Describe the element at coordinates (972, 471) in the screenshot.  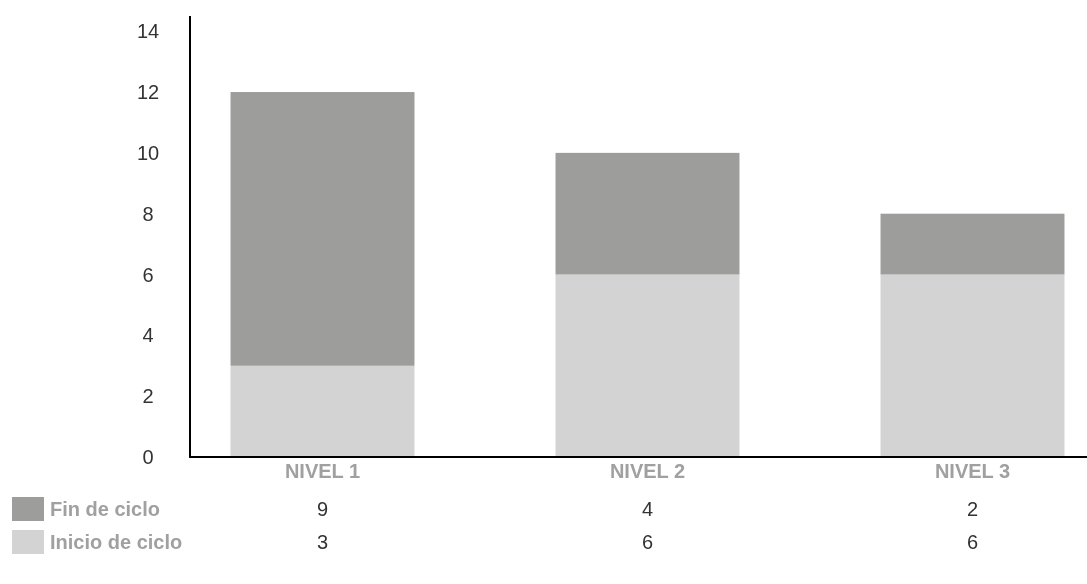
I see `x-tick-label: NIVEL 3` at that location.